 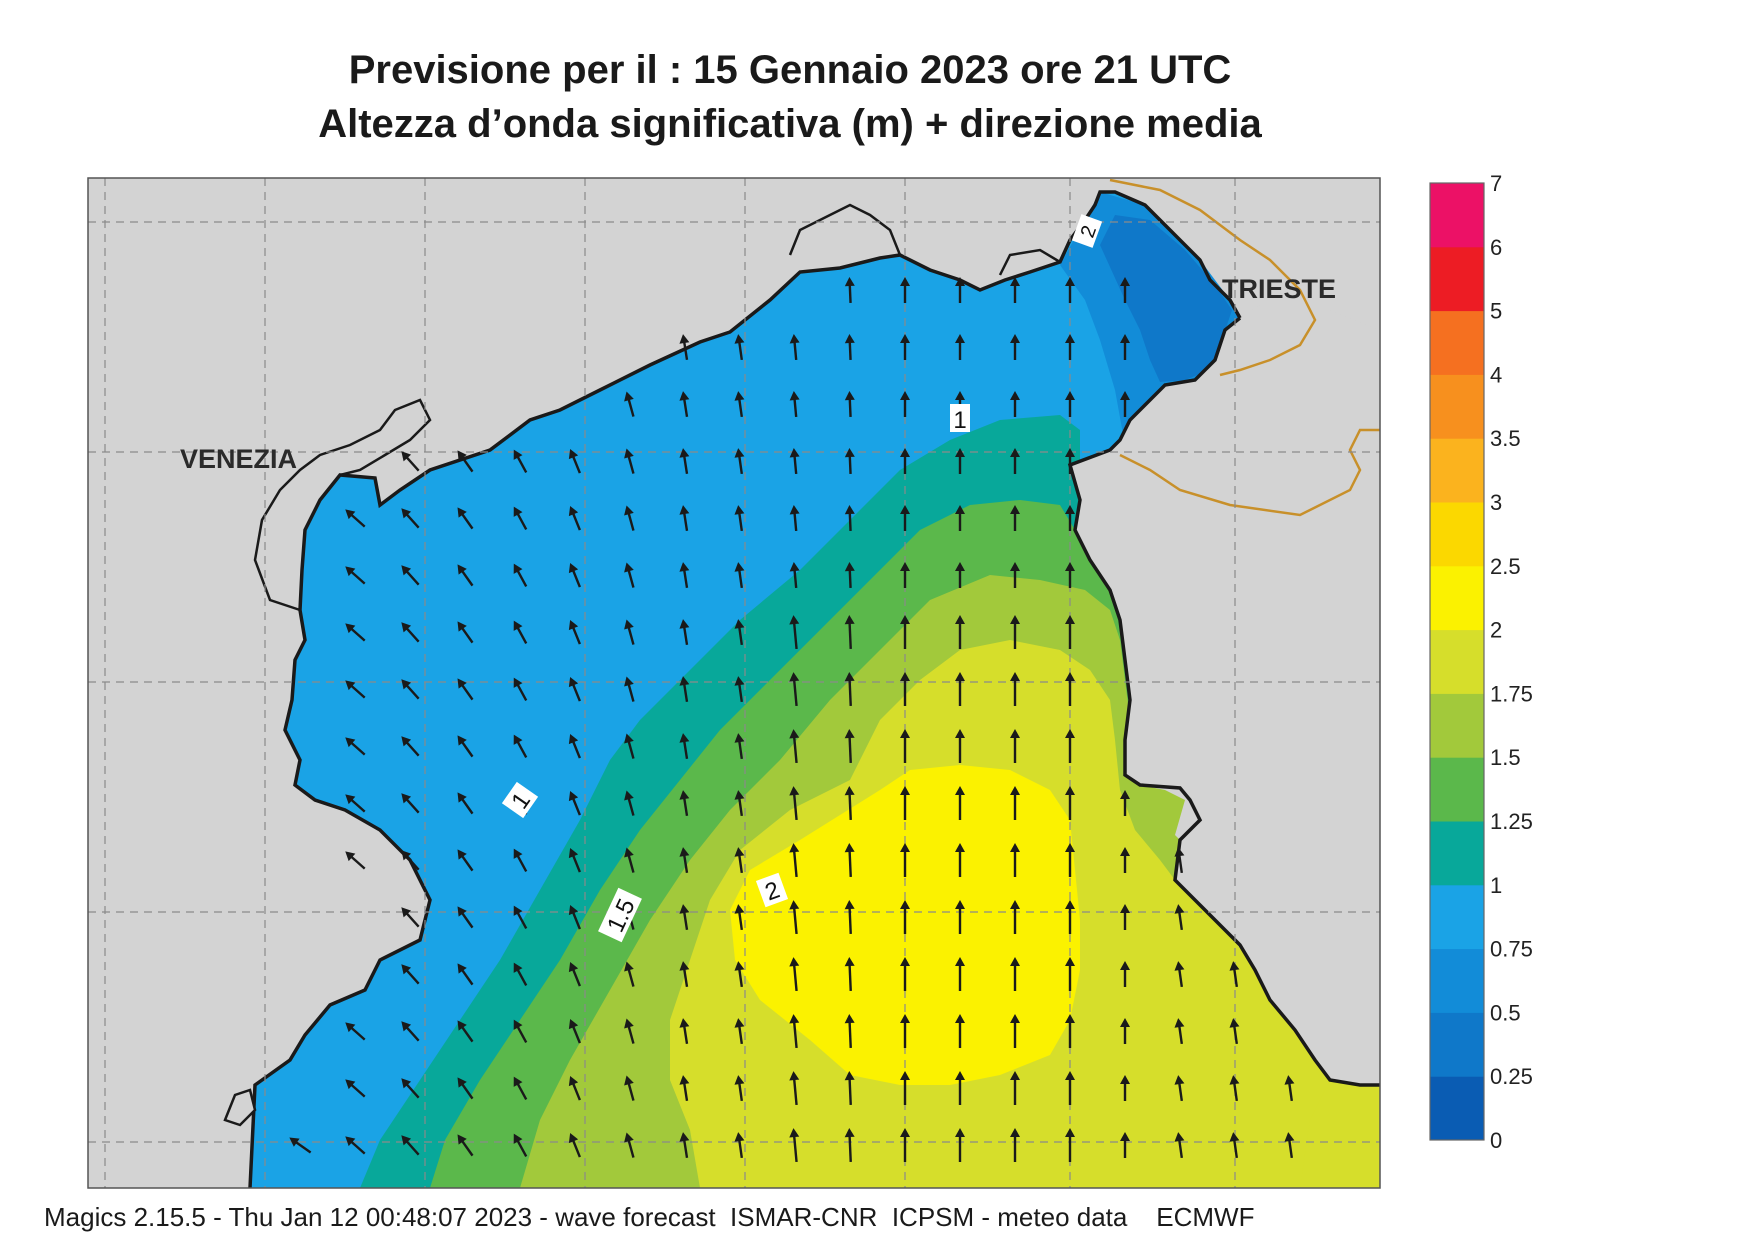 What do you see at coordinates (1505, 1012) in the screenshot?
I see `legend-tick-label: 0.5` at bounding box center [1505, 1012].